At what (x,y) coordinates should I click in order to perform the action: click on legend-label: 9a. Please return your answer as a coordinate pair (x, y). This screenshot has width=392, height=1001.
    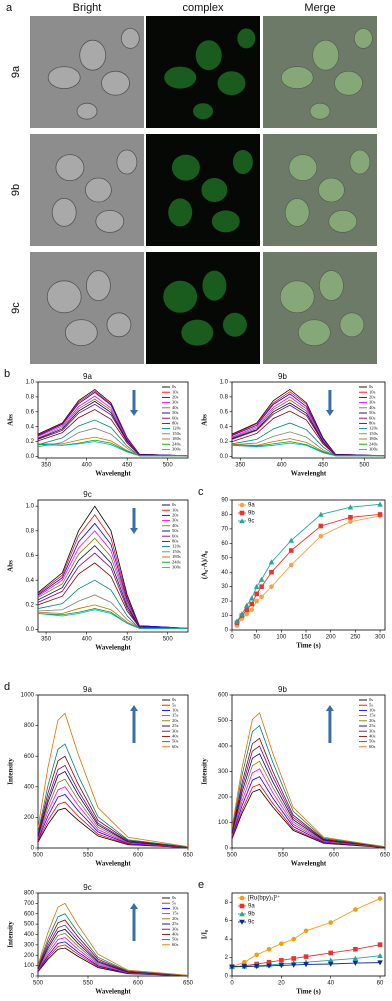
    Looking at the image, I should click on (251, 907).